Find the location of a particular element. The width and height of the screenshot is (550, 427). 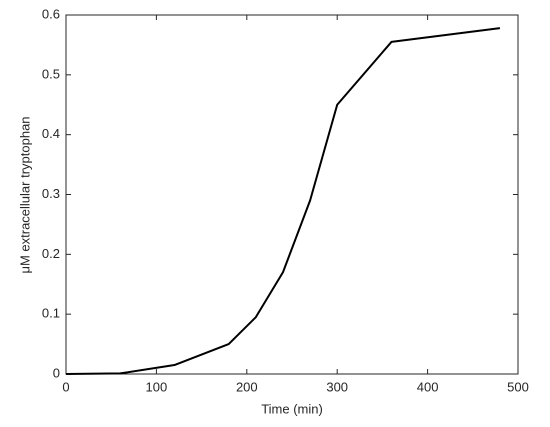

x-tick-label: 300 is located at coordinates (337, 386).